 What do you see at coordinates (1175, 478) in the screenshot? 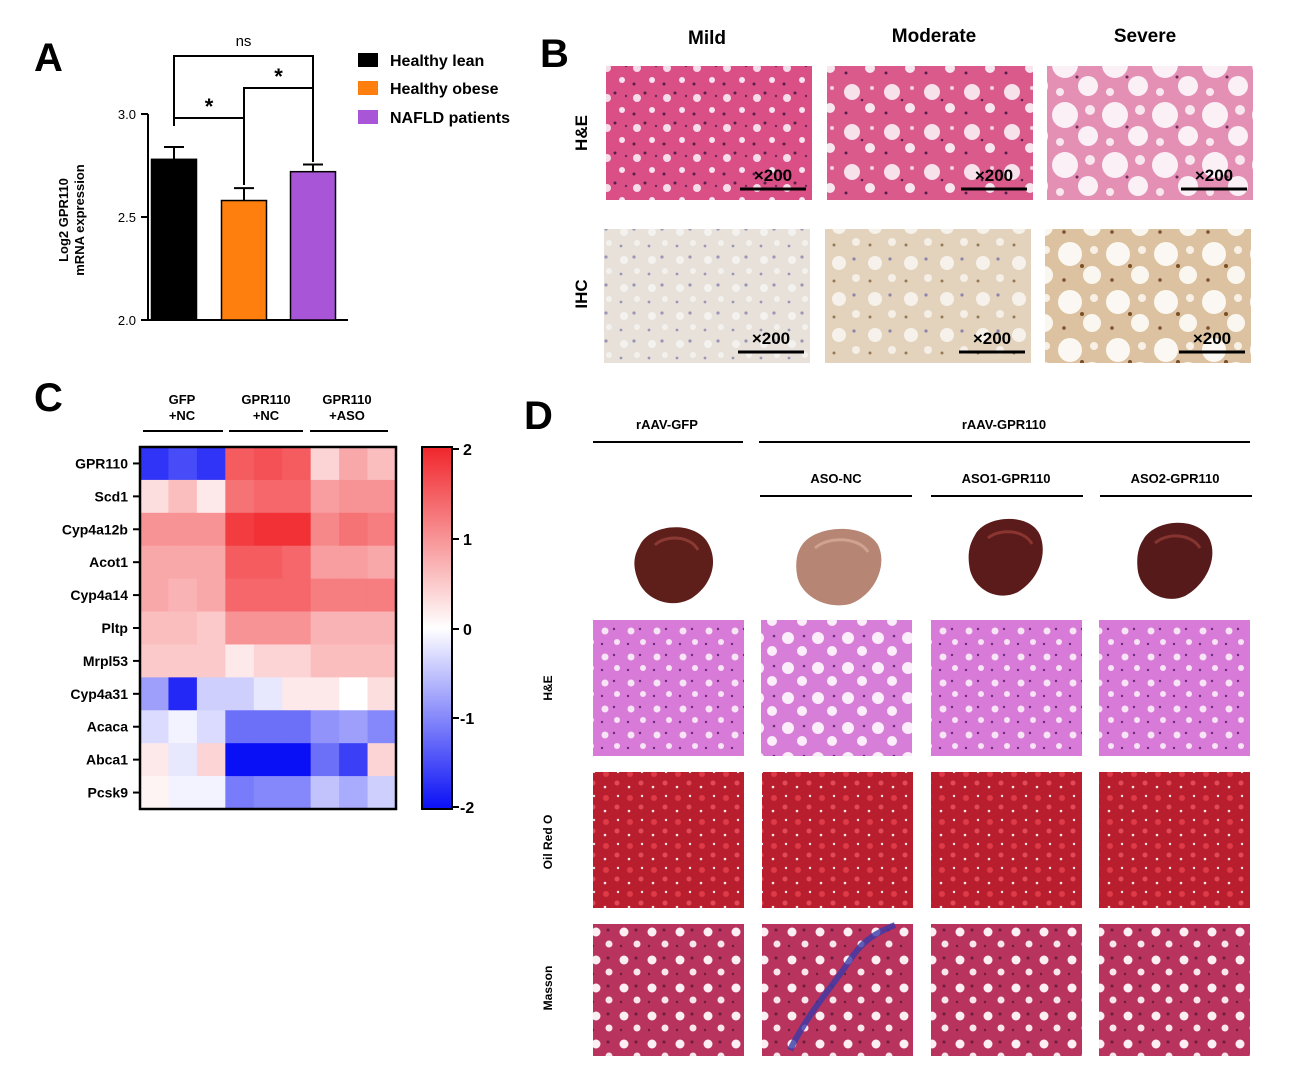
I see `d-sub-aso2: ASO2-GPR110` at bounding box center [1175, 478].